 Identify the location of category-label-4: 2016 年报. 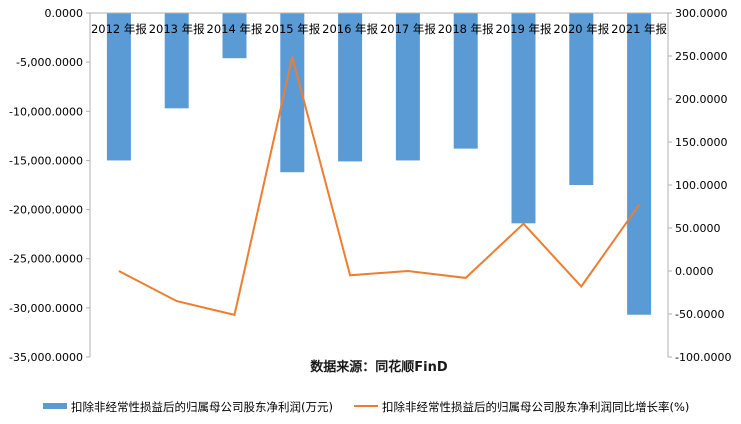
(350, 29).